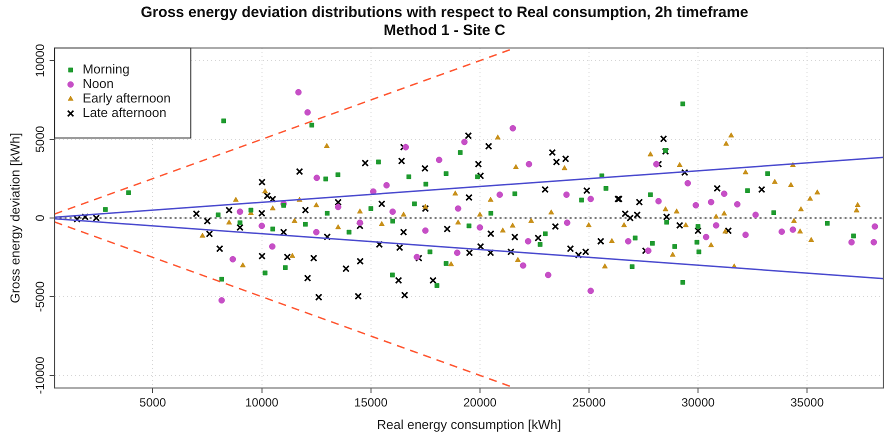 The width and height of the screenshot is (889, 441). Describe the element at coordinates (39, 61) in the screenshot. I see `y-tick-label: 10000` at that location.